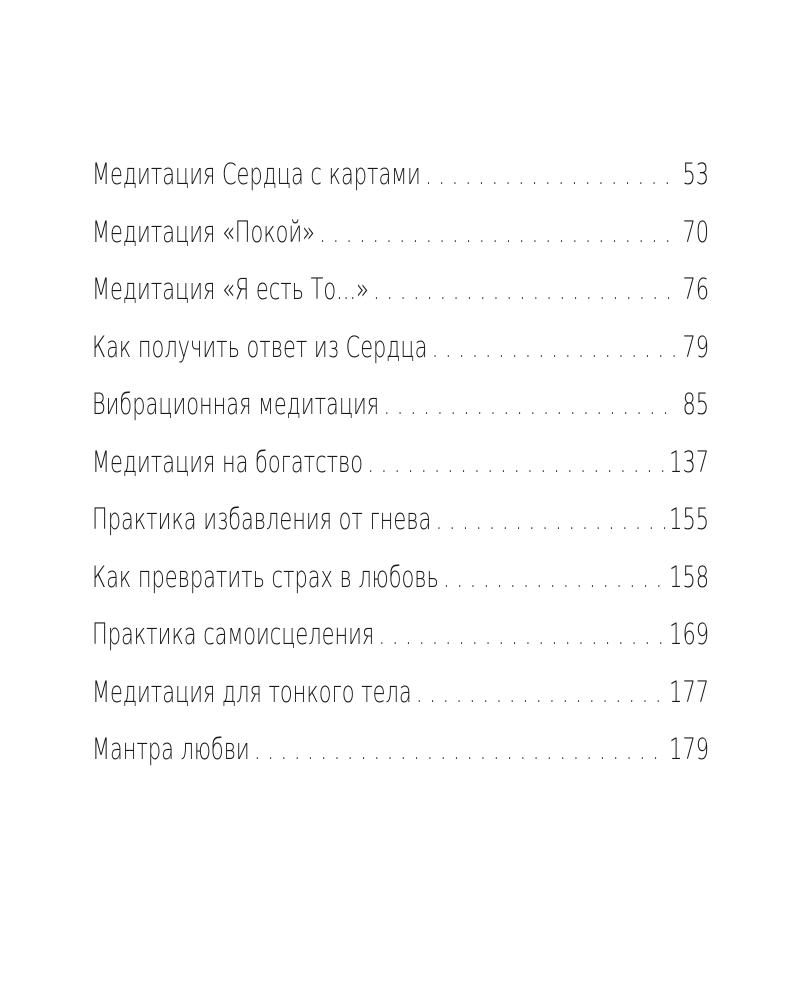  What do you see at coordinates (228, 461) in the screenshot?
I see `toc-entry-title: Медитация на богатство` at bounding box center [228, 461].